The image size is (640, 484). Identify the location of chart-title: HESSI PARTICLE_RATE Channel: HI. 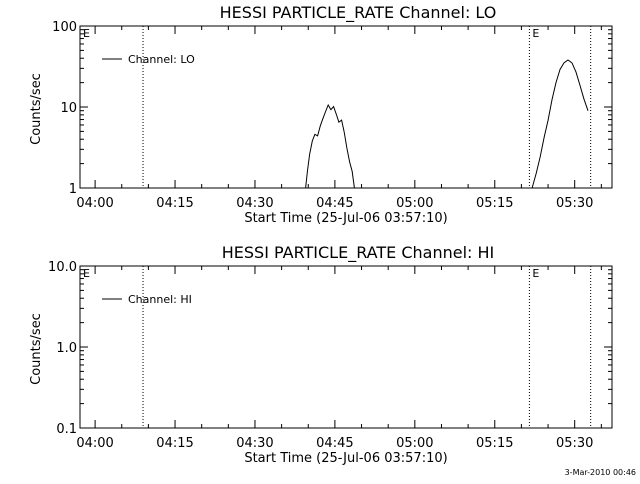
(358, 253).